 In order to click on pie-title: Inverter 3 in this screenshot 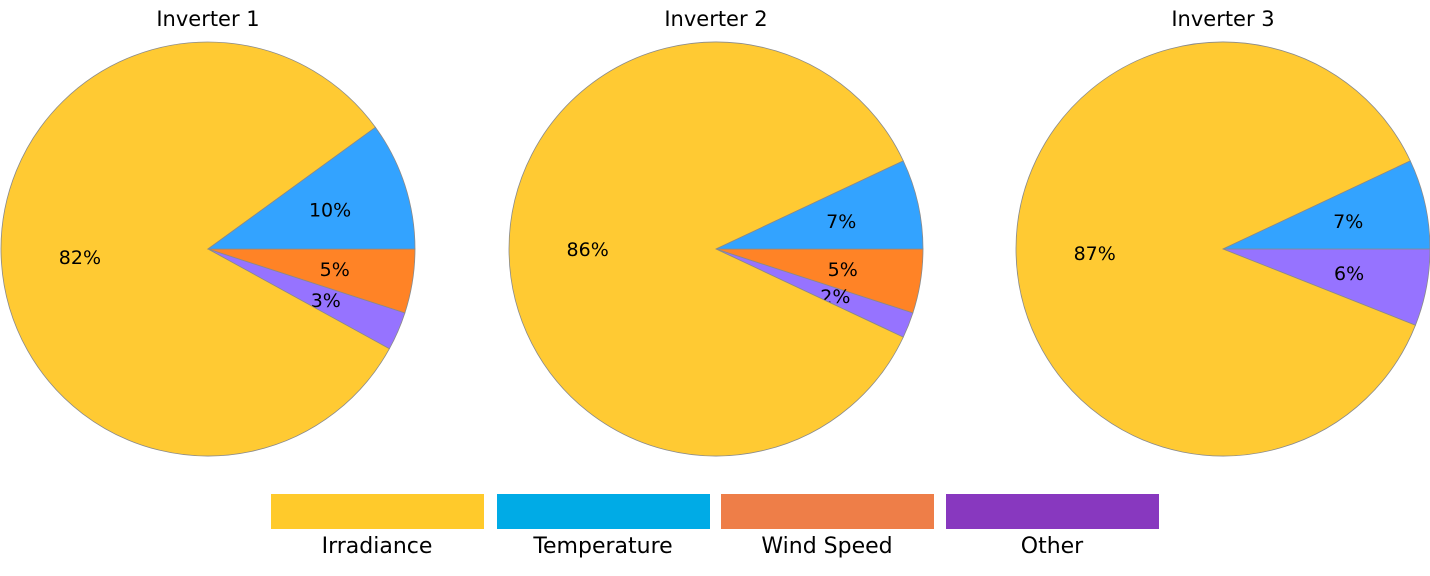, I will do `click(1222, 19)`.